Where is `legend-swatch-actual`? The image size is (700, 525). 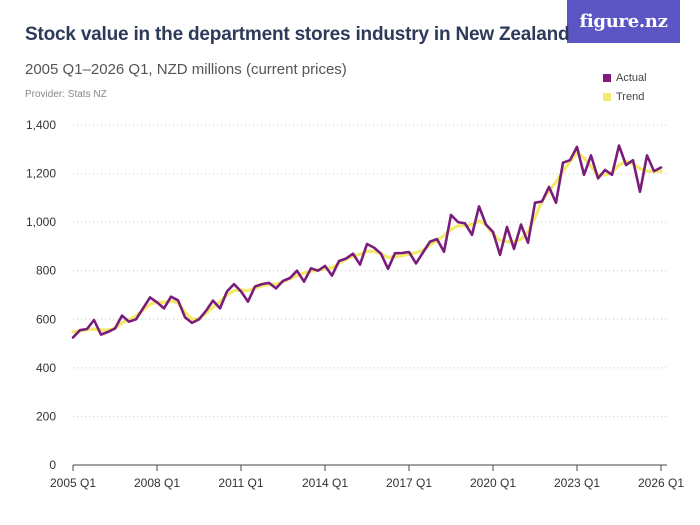 legend-swatch-actual is located at coordinates (607, 77).